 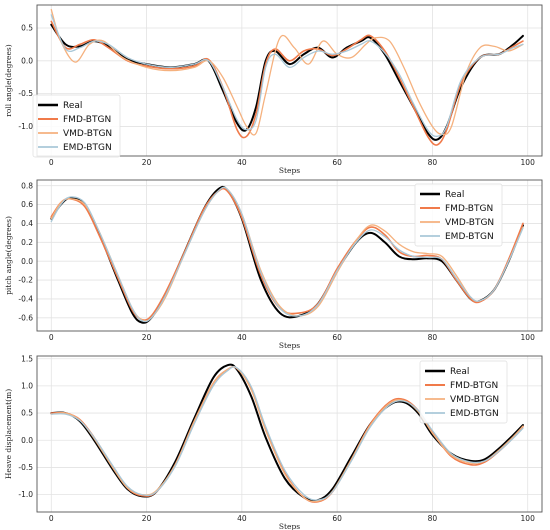 I want to click on y-tick-label: -0.6, so click(x=25, y=317).